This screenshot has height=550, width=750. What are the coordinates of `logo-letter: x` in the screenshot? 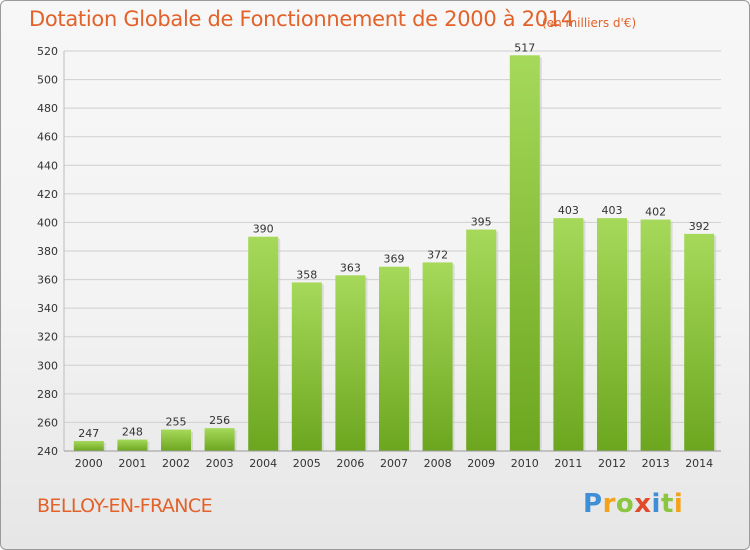 It's located at (643, 504).